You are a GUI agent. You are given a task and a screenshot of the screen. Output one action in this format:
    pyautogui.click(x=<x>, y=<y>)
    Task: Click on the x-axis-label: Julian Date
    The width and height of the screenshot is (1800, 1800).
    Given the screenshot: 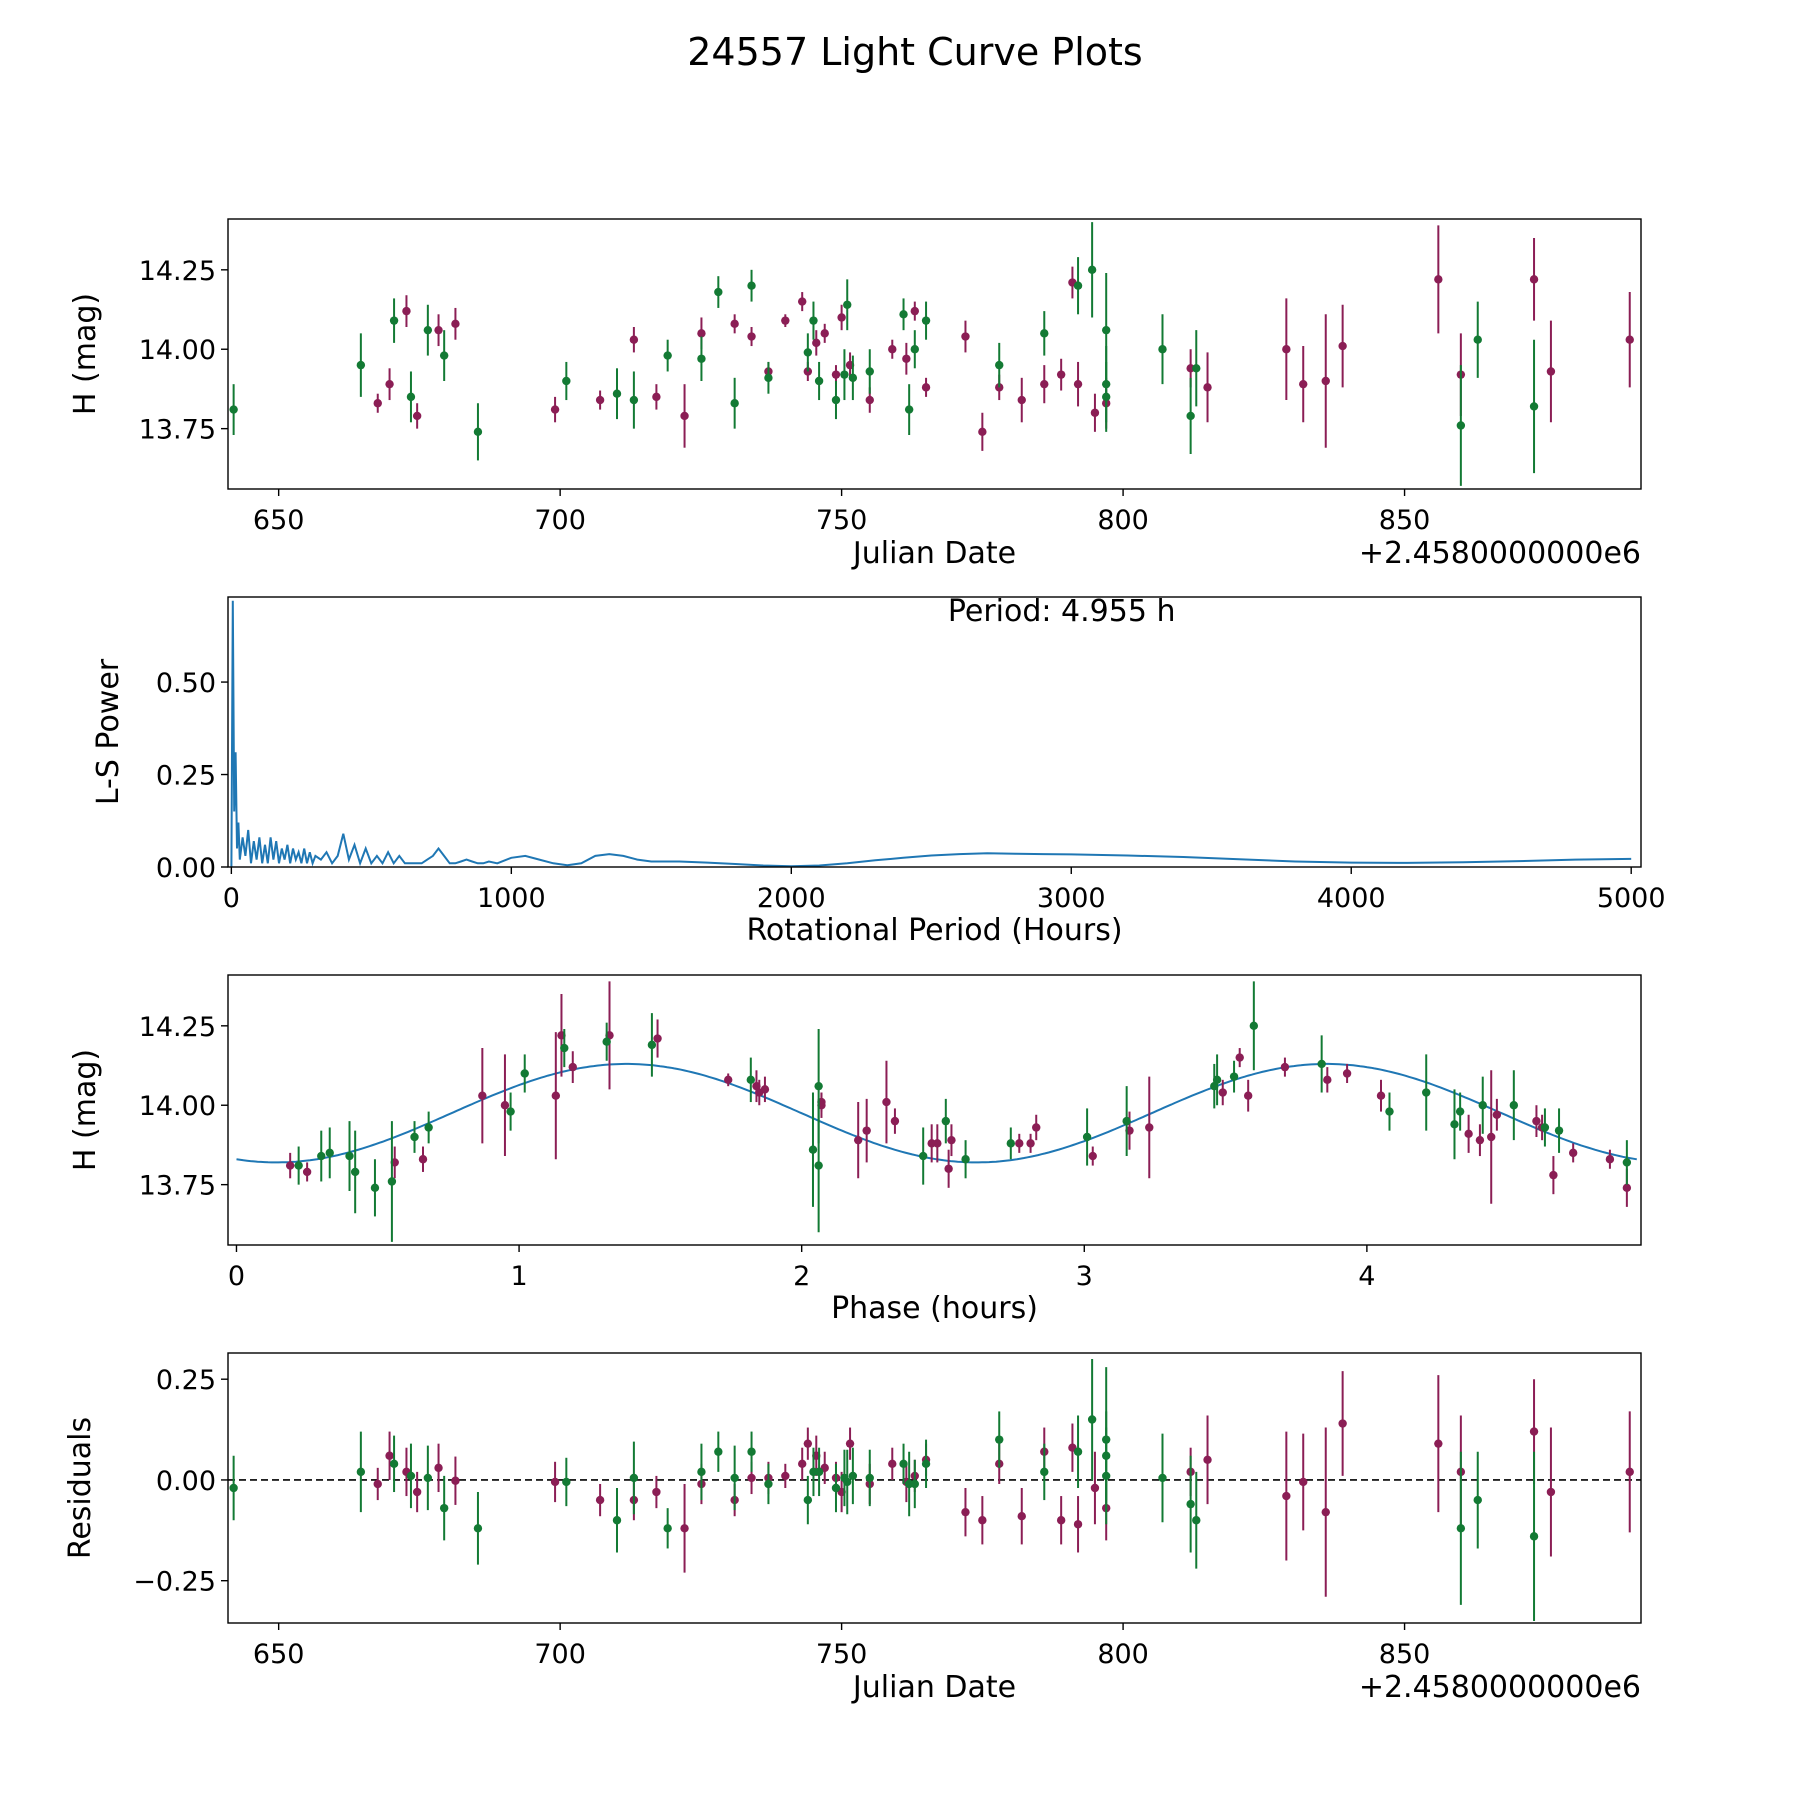 What is the action you would take?
    pyautogui.click(x=933, y=1687)
    